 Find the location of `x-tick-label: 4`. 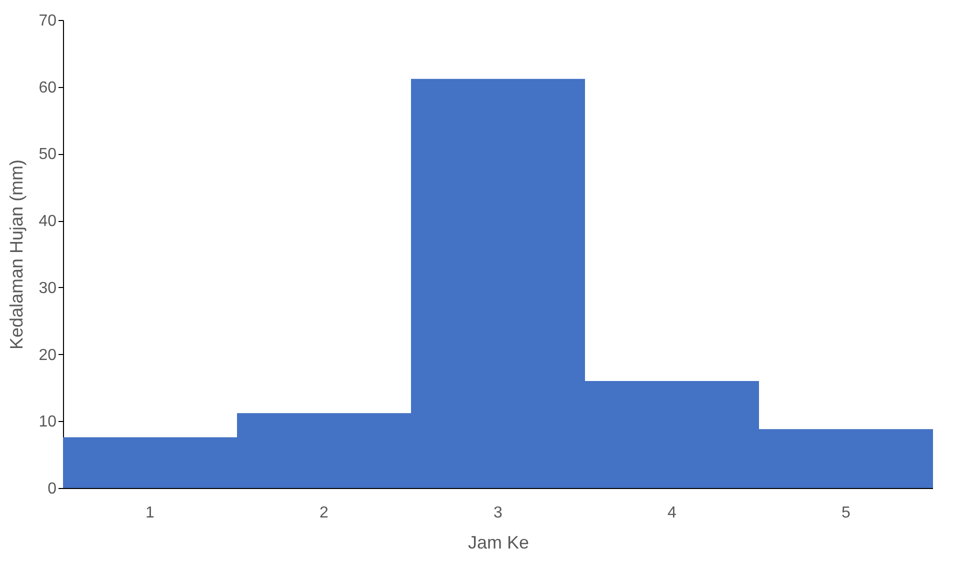

x-tick-label: 4 is located at coordinates (672, 513).